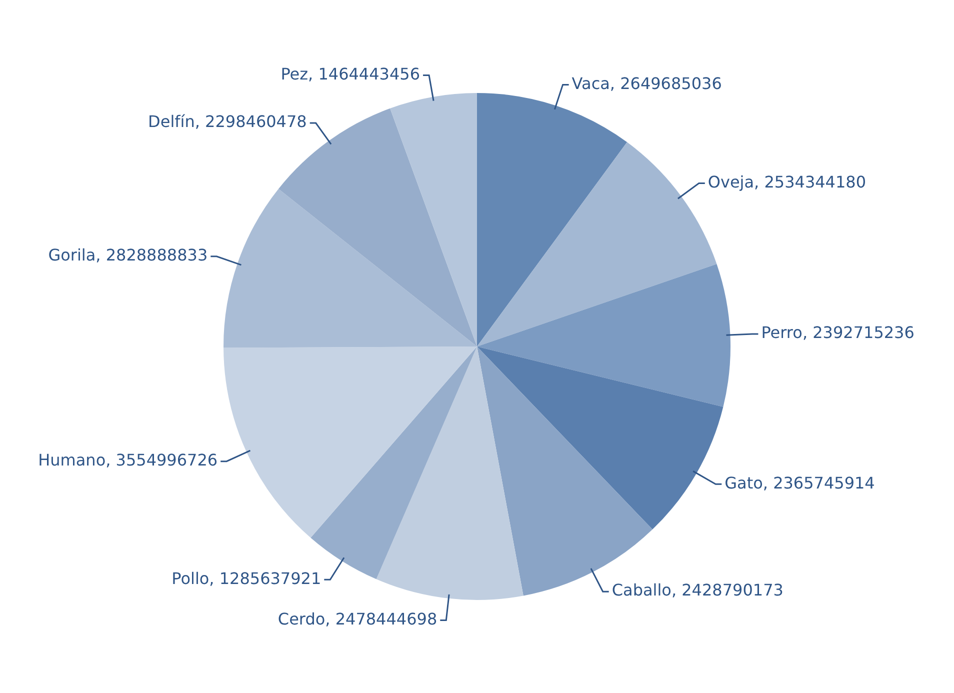  I want to click on slice-label: Humano, 3554996726, so click(128, 460).